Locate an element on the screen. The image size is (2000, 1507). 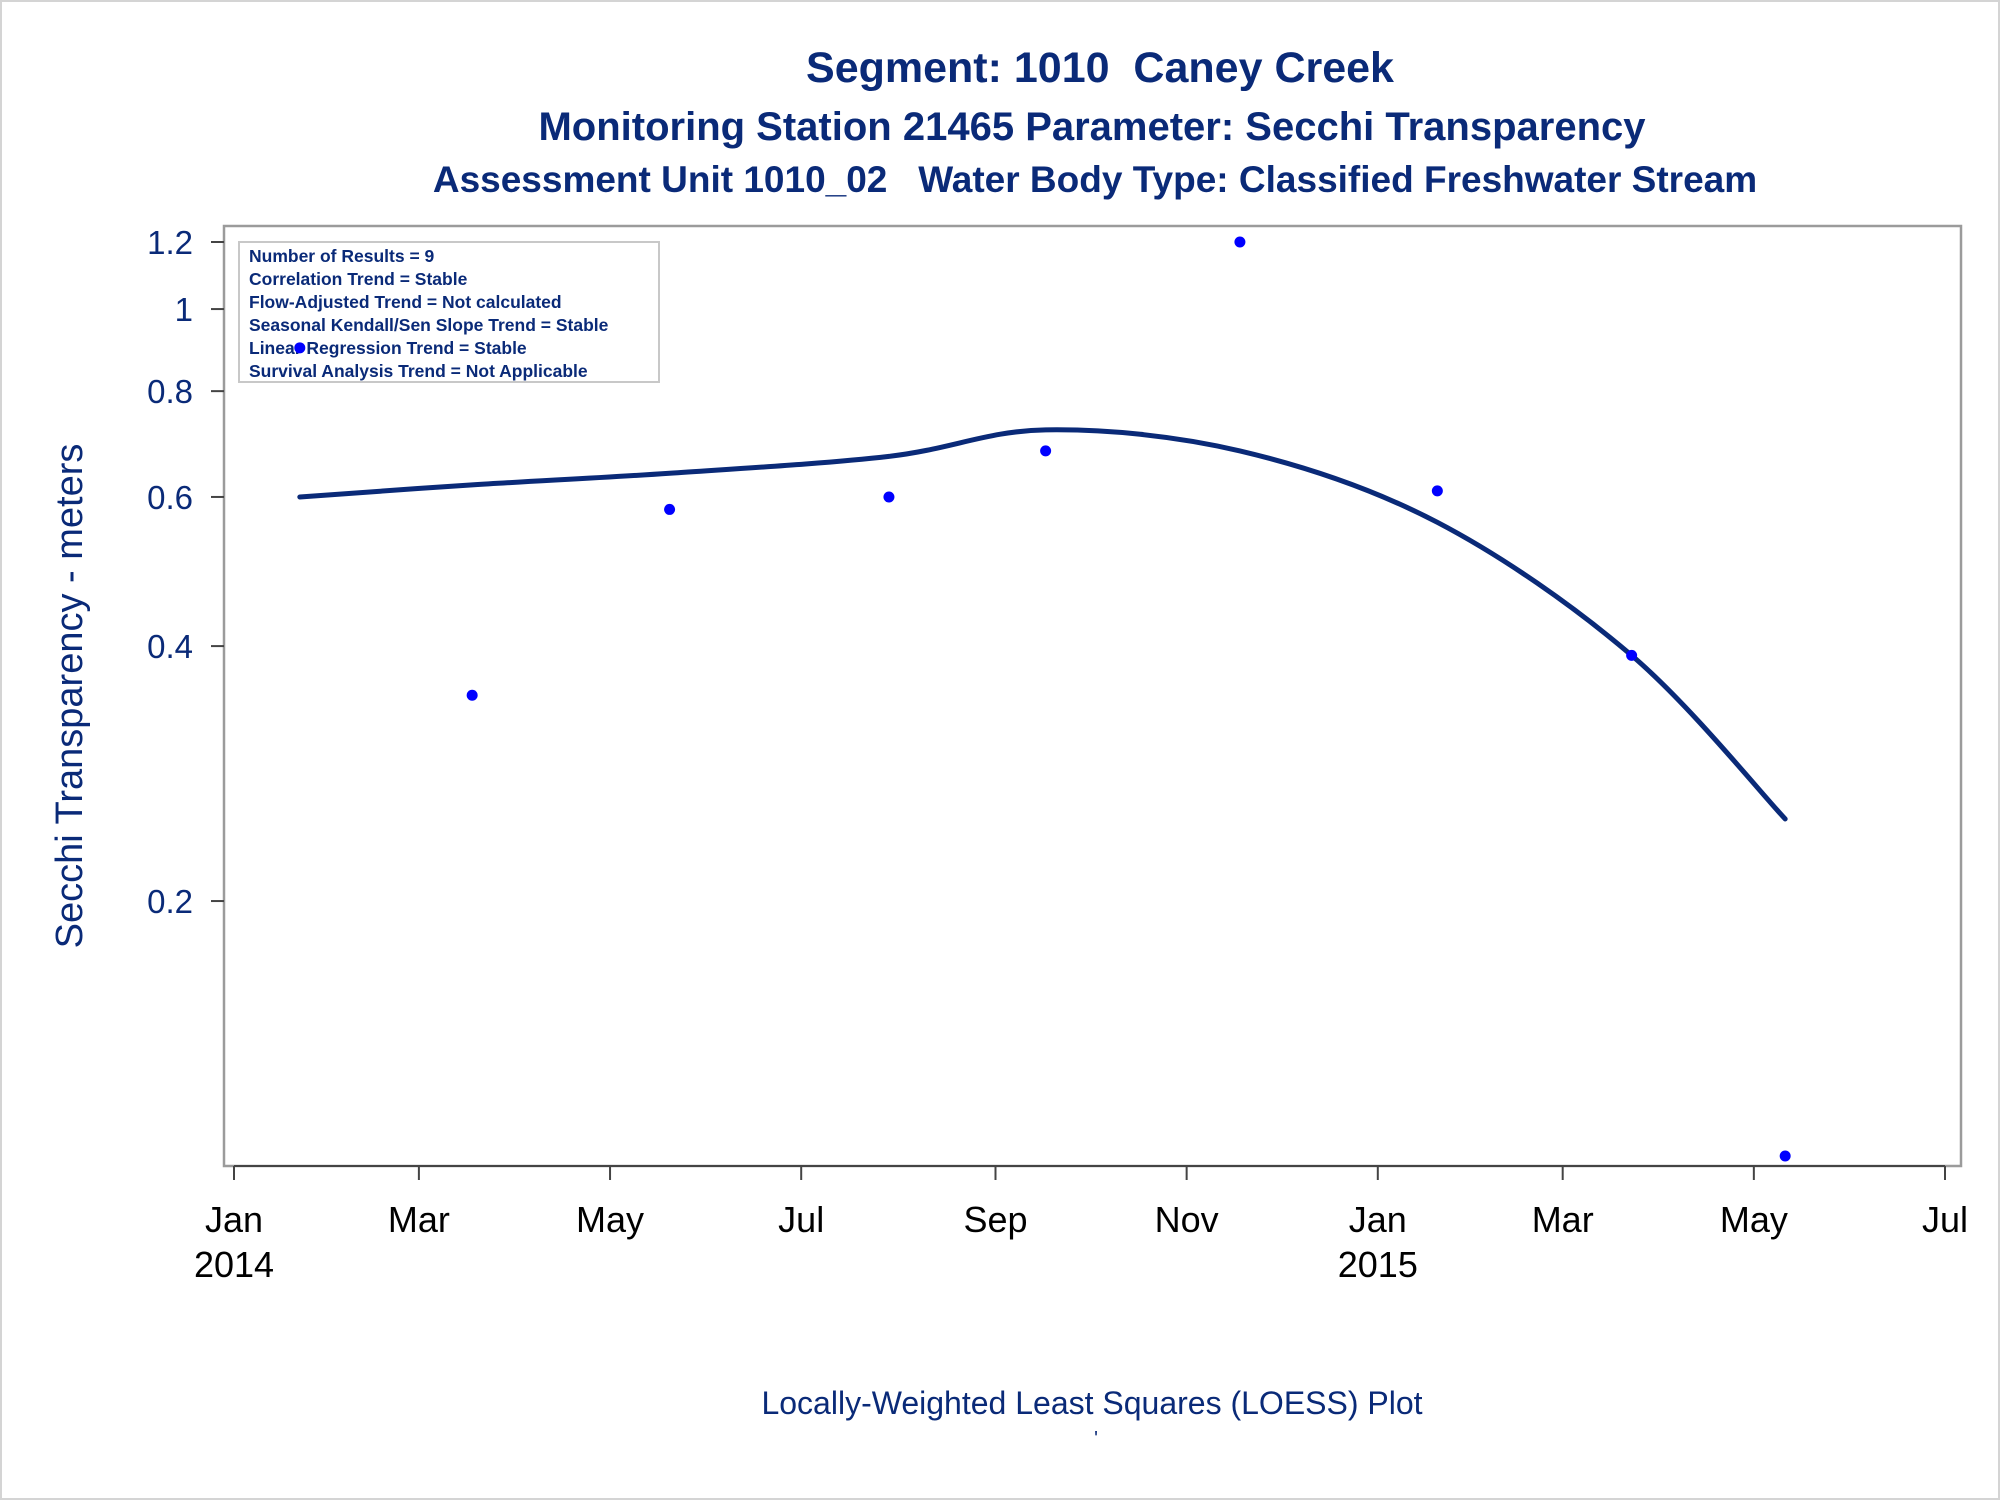
y-axis-title: Secchi Transparency - meters is located at coordinates (70, 696).